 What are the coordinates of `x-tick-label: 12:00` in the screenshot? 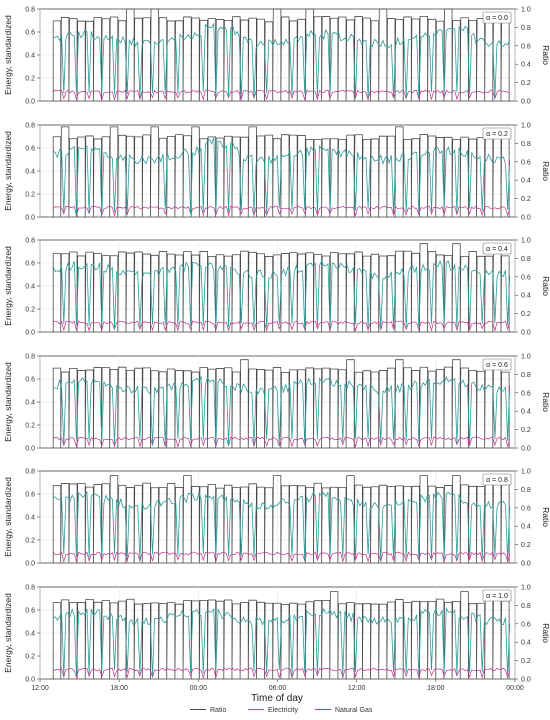 It's located at (40, 688).